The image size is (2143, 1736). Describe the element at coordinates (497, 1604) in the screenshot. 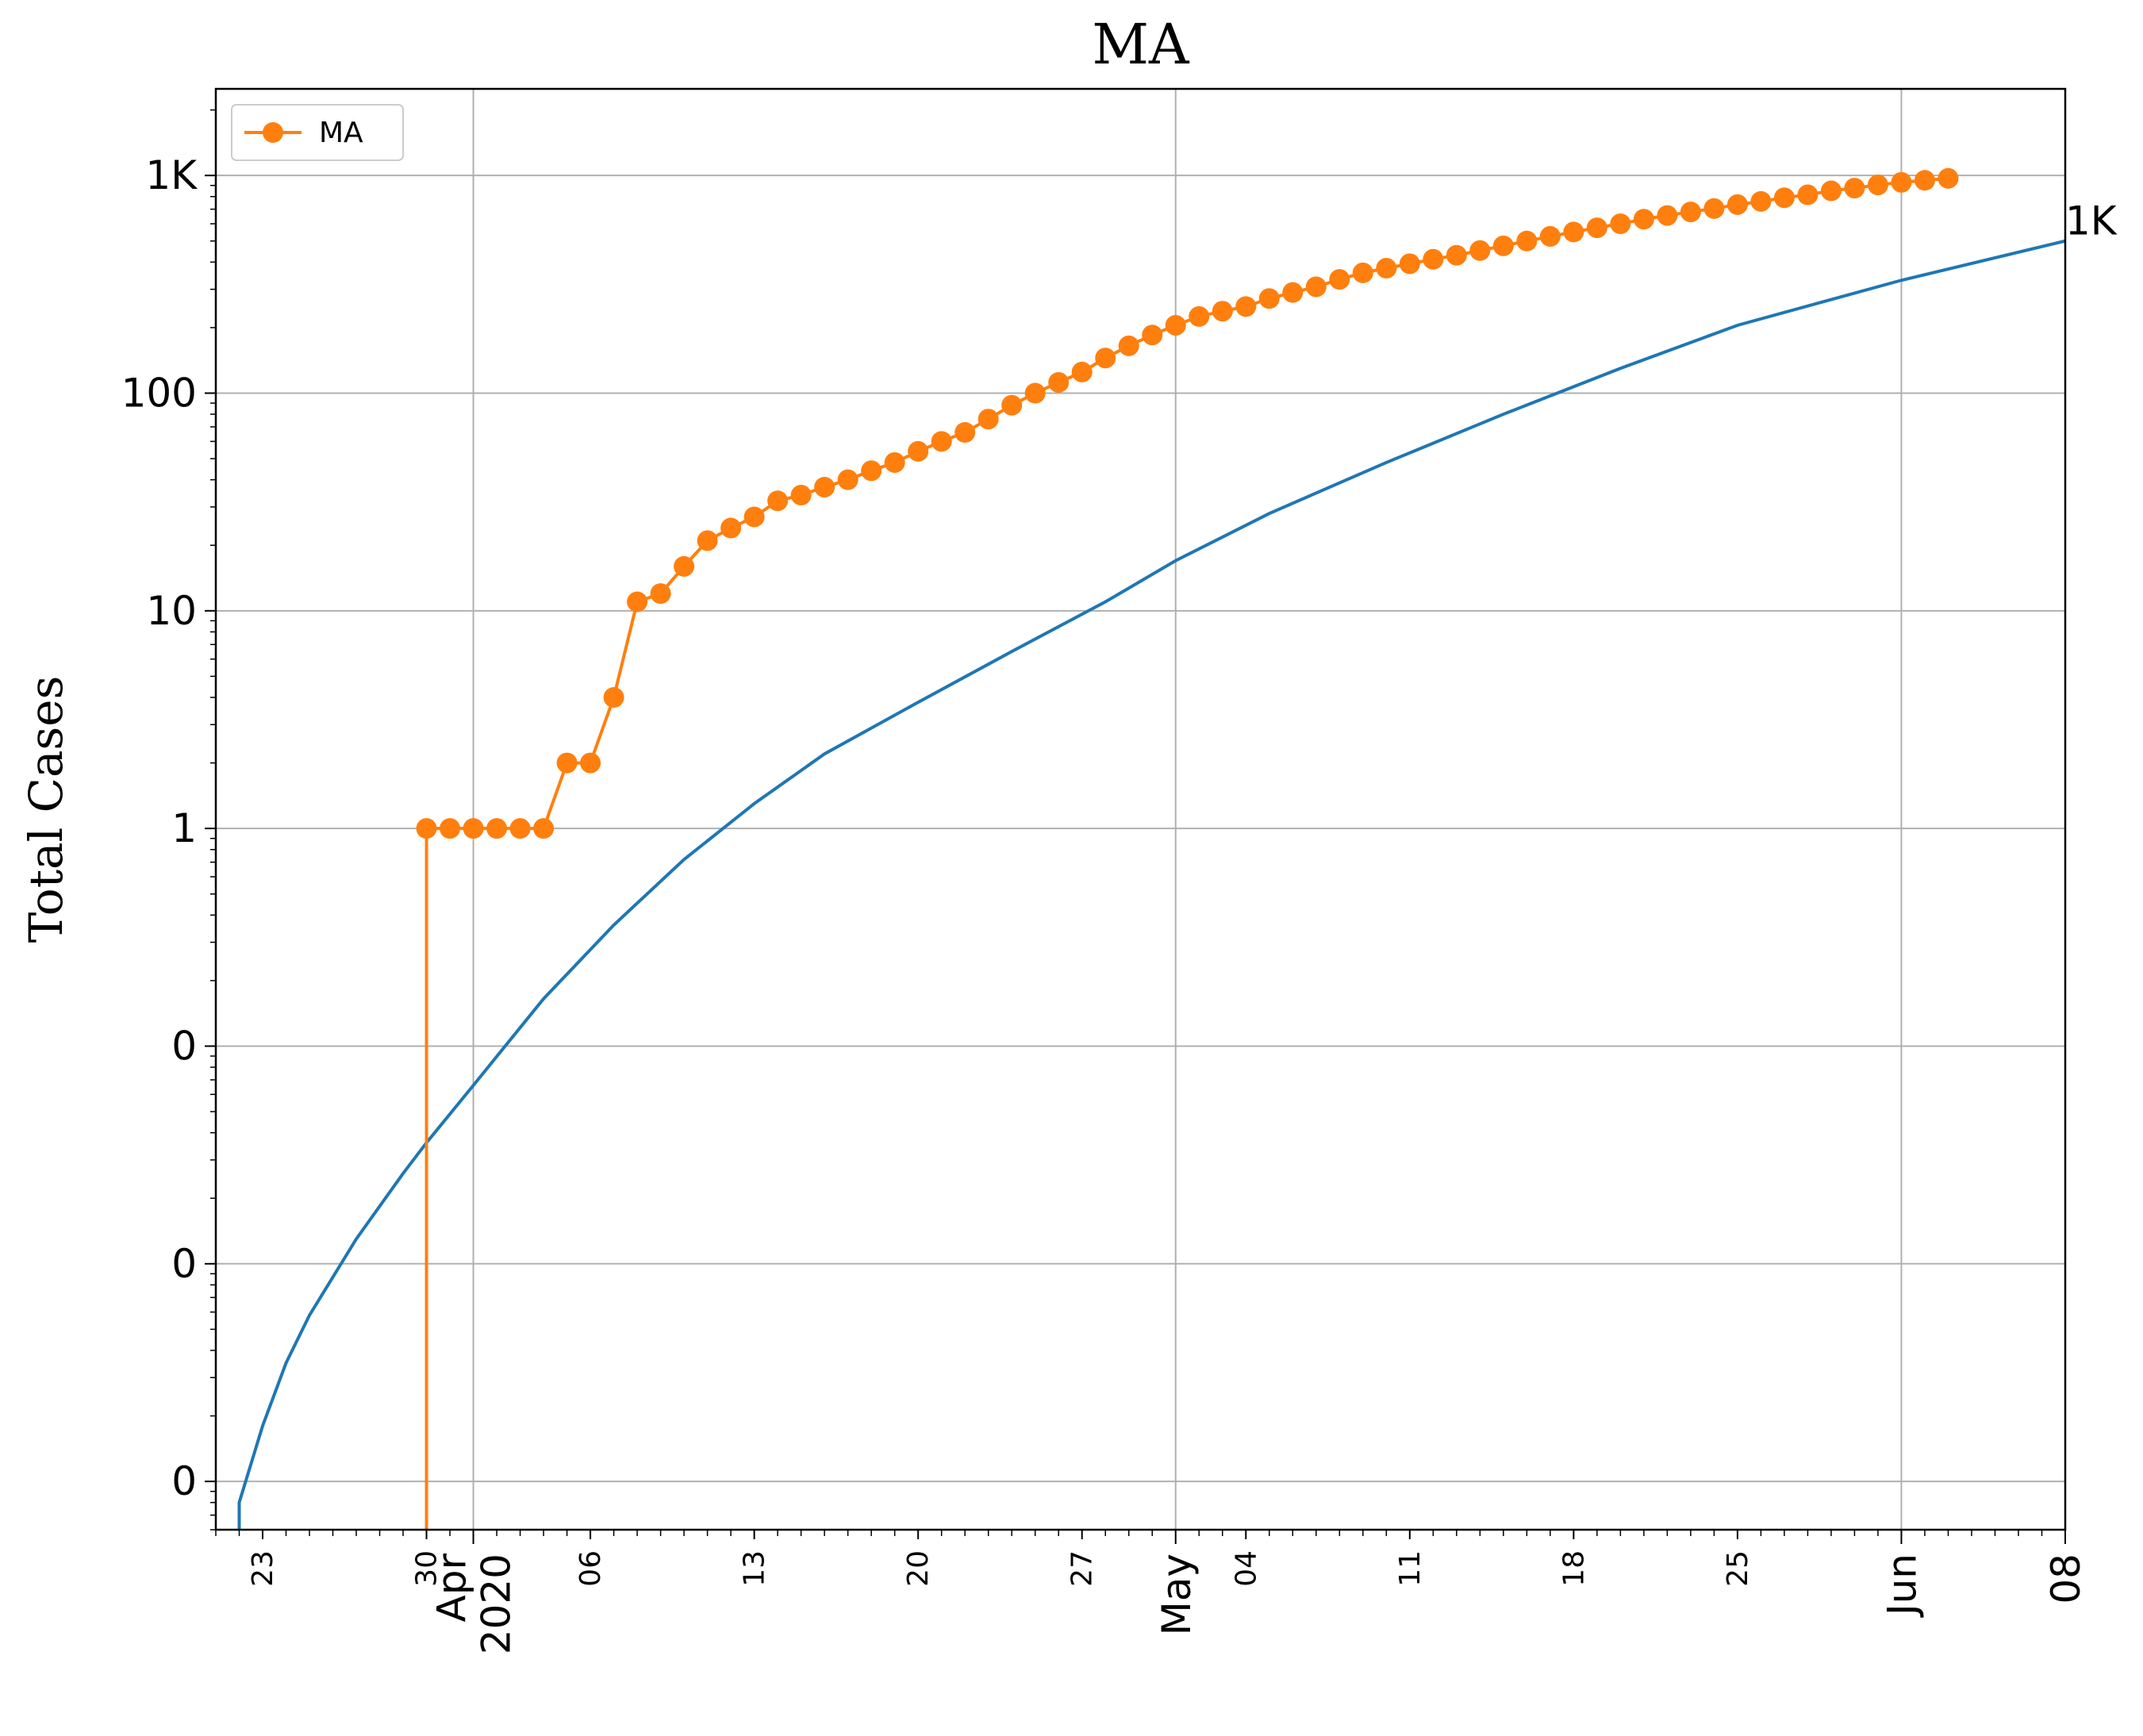

I see `x-major-tick-label: 2020` at that location.